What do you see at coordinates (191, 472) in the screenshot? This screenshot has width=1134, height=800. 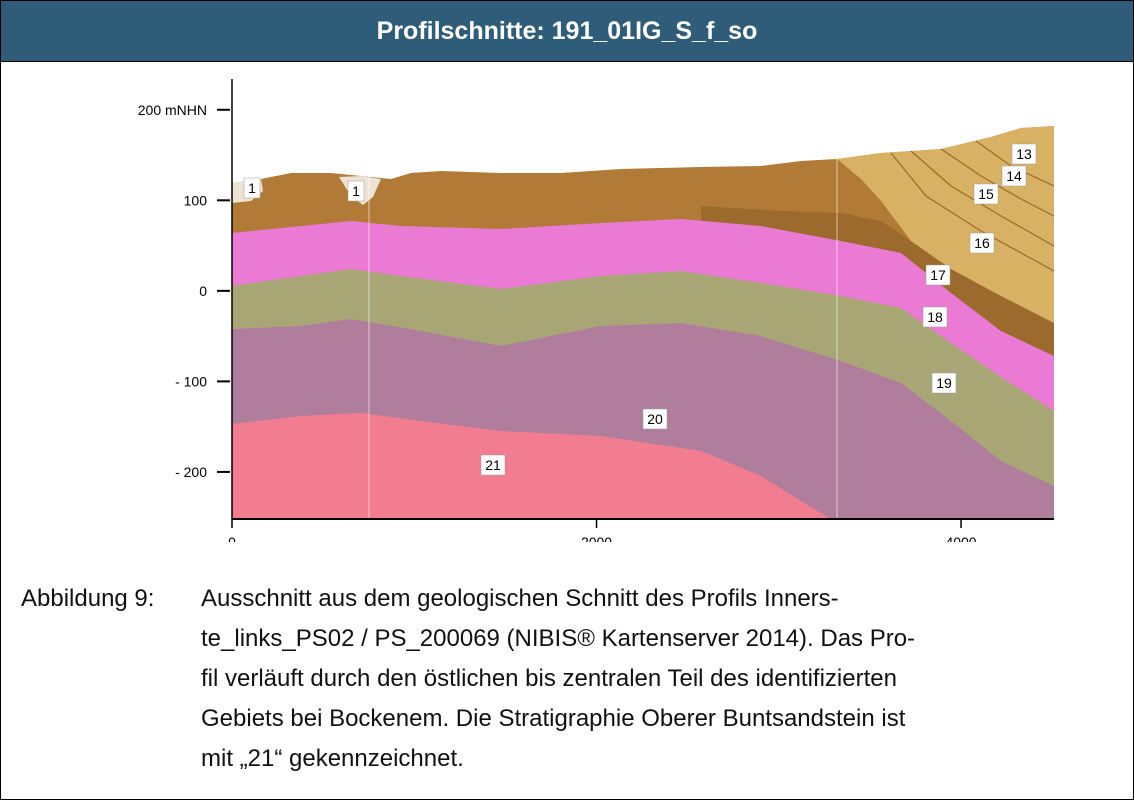 I see `y-tick-label: - 200` at bounding box center [191, 472].